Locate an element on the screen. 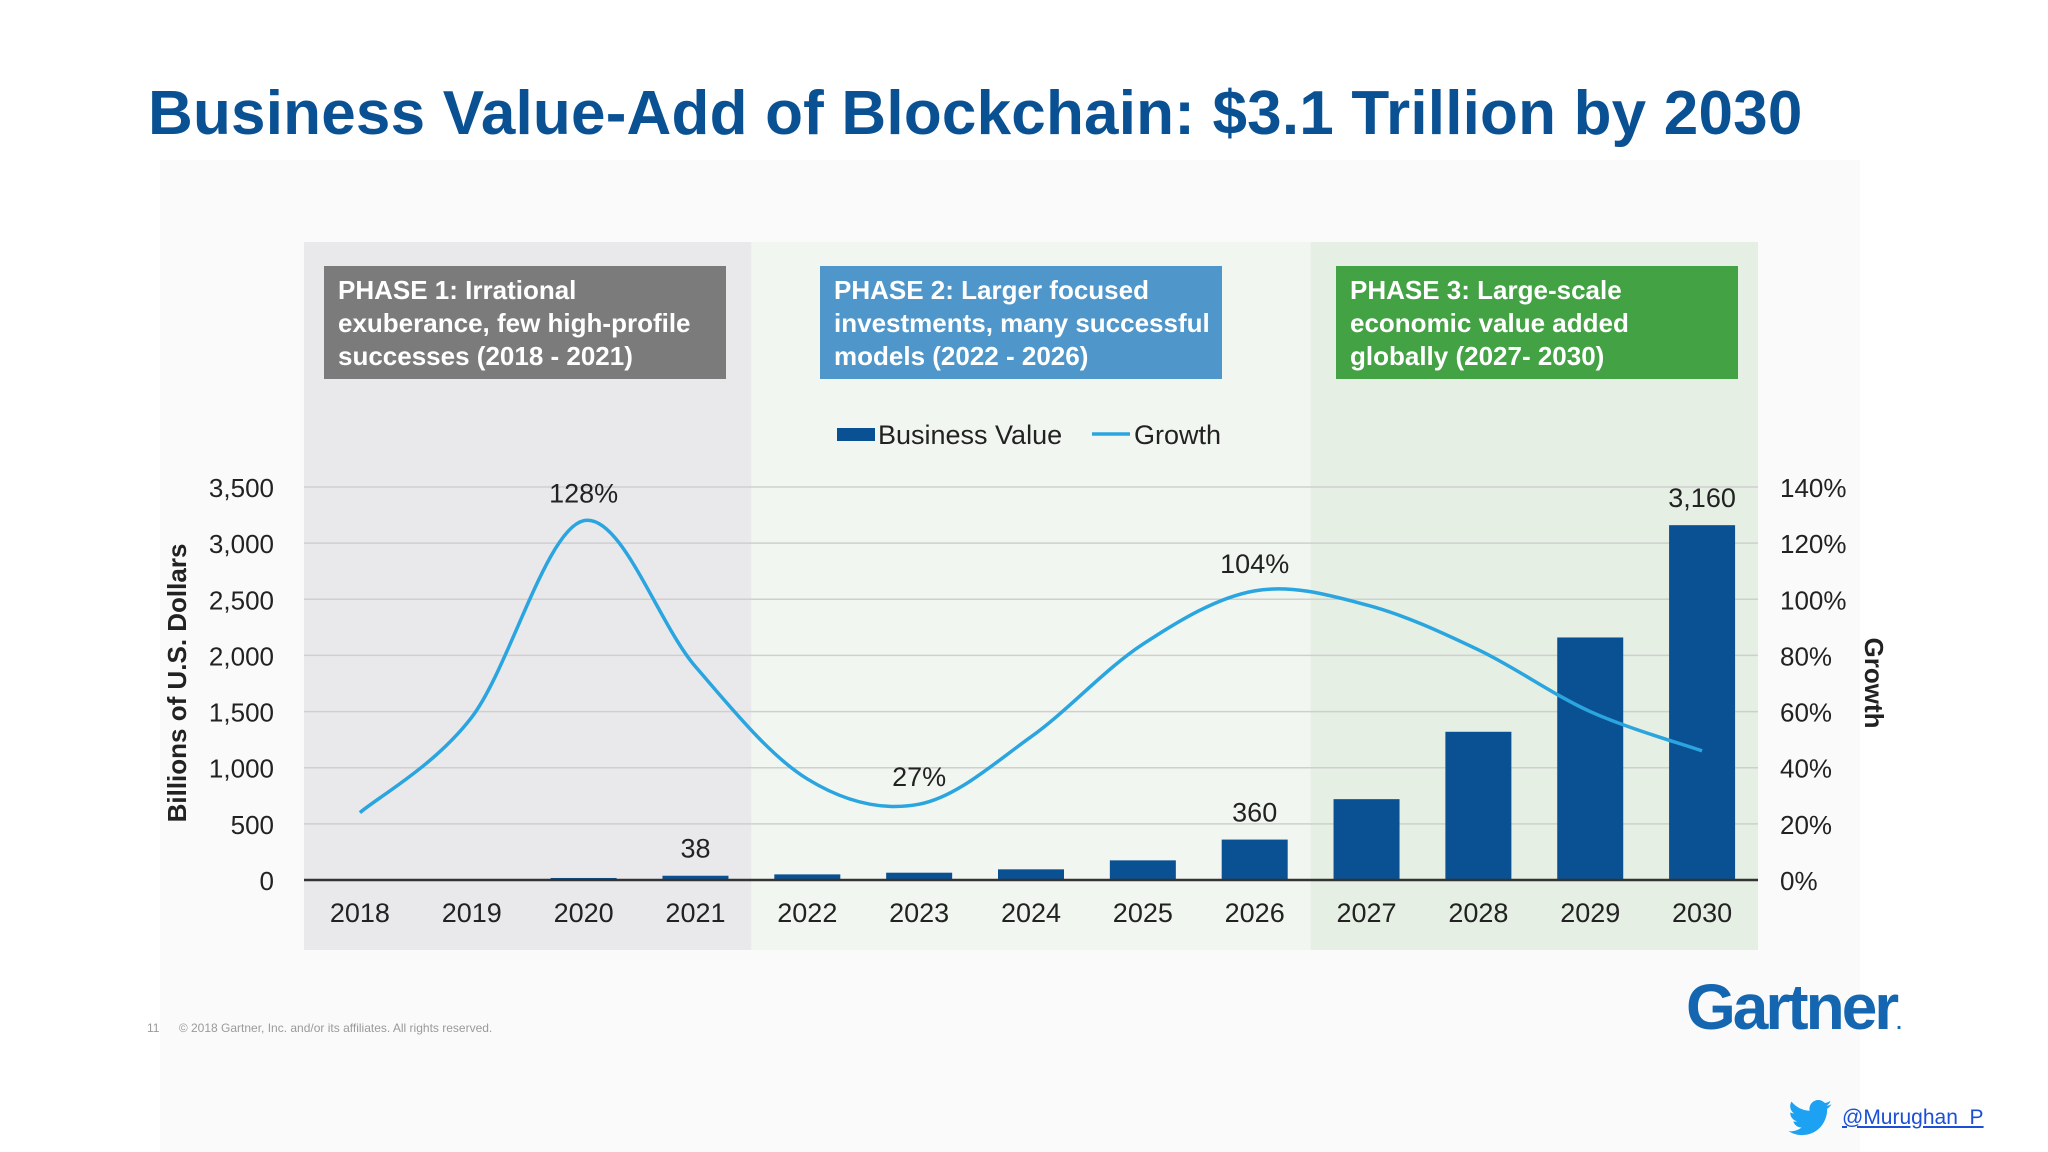 This screenshot has height=1152, width=2048. legend-label: Growth is located at coordinates (1177, 435).